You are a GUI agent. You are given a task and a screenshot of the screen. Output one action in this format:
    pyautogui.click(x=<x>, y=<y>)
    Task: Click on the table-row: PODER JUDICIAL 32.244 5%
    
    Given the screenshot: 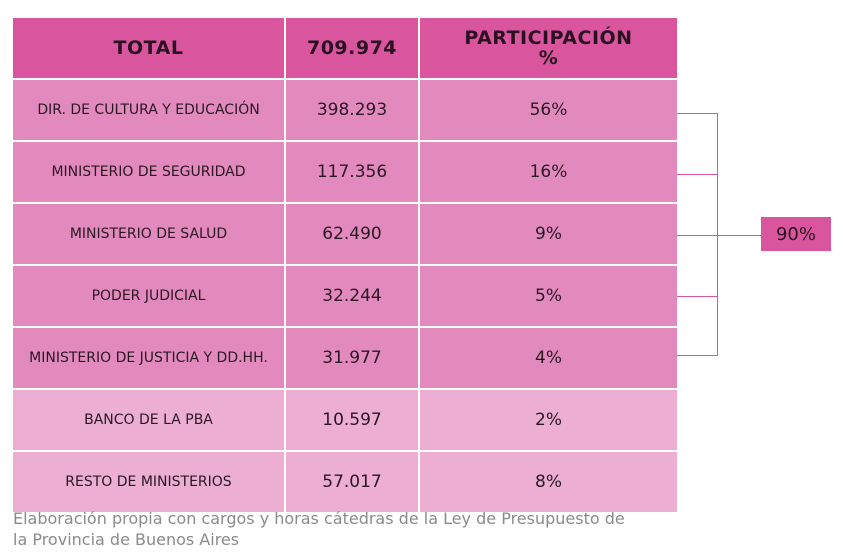 What is the action you would take?
    pyautogui.click(x=345, y=295)
    